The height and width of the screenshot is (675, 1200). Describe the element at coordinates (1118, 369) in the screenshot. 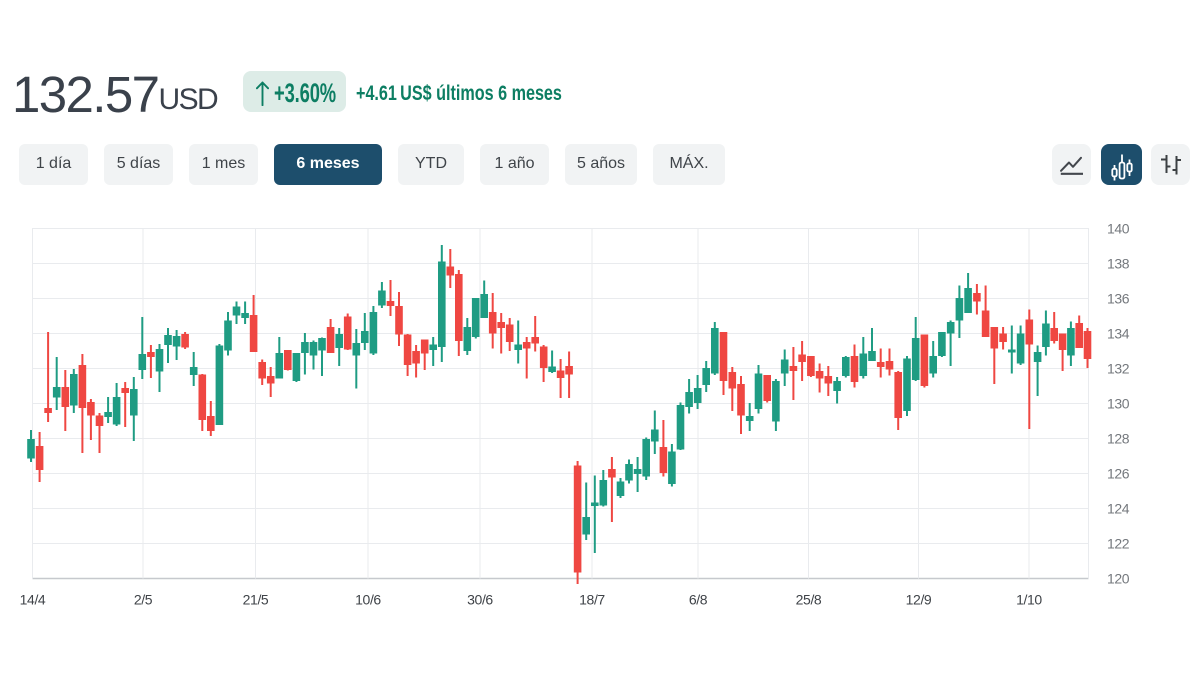

I see `svg-text: 132` at that location.